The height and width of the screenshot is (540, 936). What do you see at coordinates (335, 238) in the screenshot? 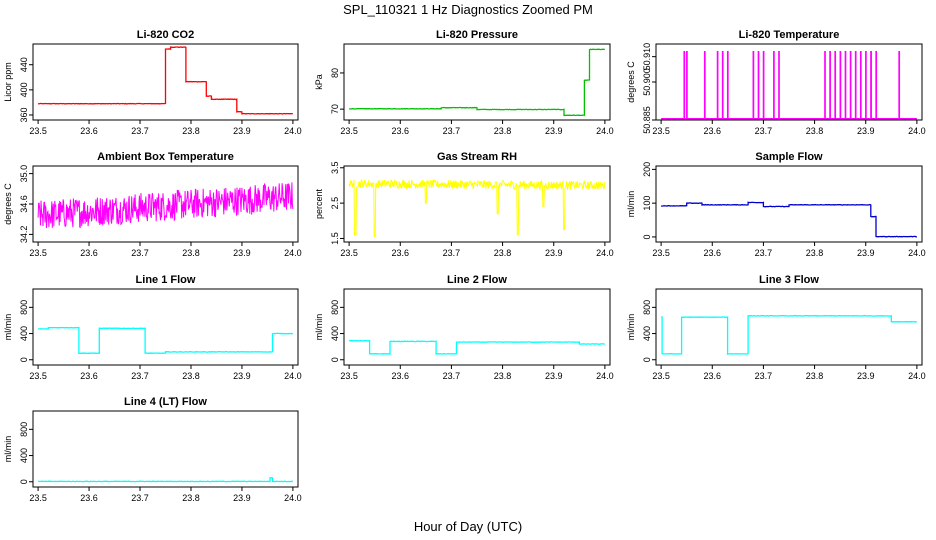
I see `y-tick-label: 1.5` at bounding box center [335, 238].